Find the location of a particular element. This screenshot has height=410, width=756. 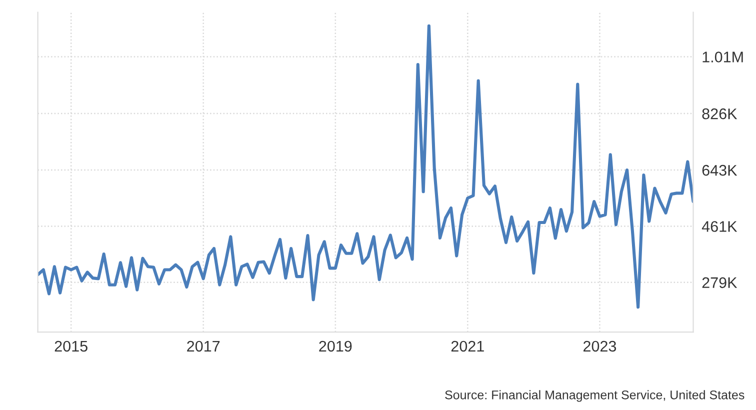

source-note: Source: Financial Management Service, United States is located at coordinates (594, 396).